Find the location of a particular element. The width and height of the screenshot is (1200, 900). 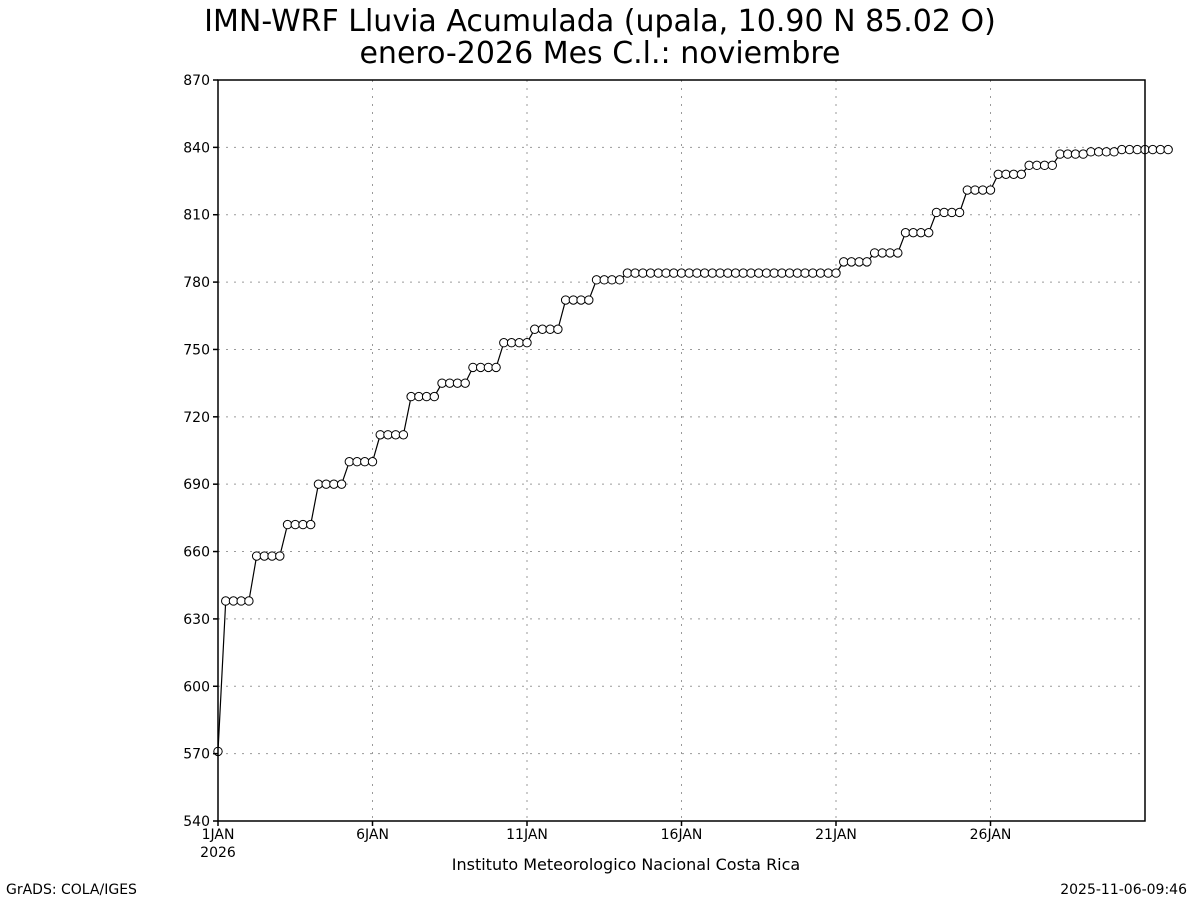

y-tick-label: 720 is located at coordinates (196, 418).